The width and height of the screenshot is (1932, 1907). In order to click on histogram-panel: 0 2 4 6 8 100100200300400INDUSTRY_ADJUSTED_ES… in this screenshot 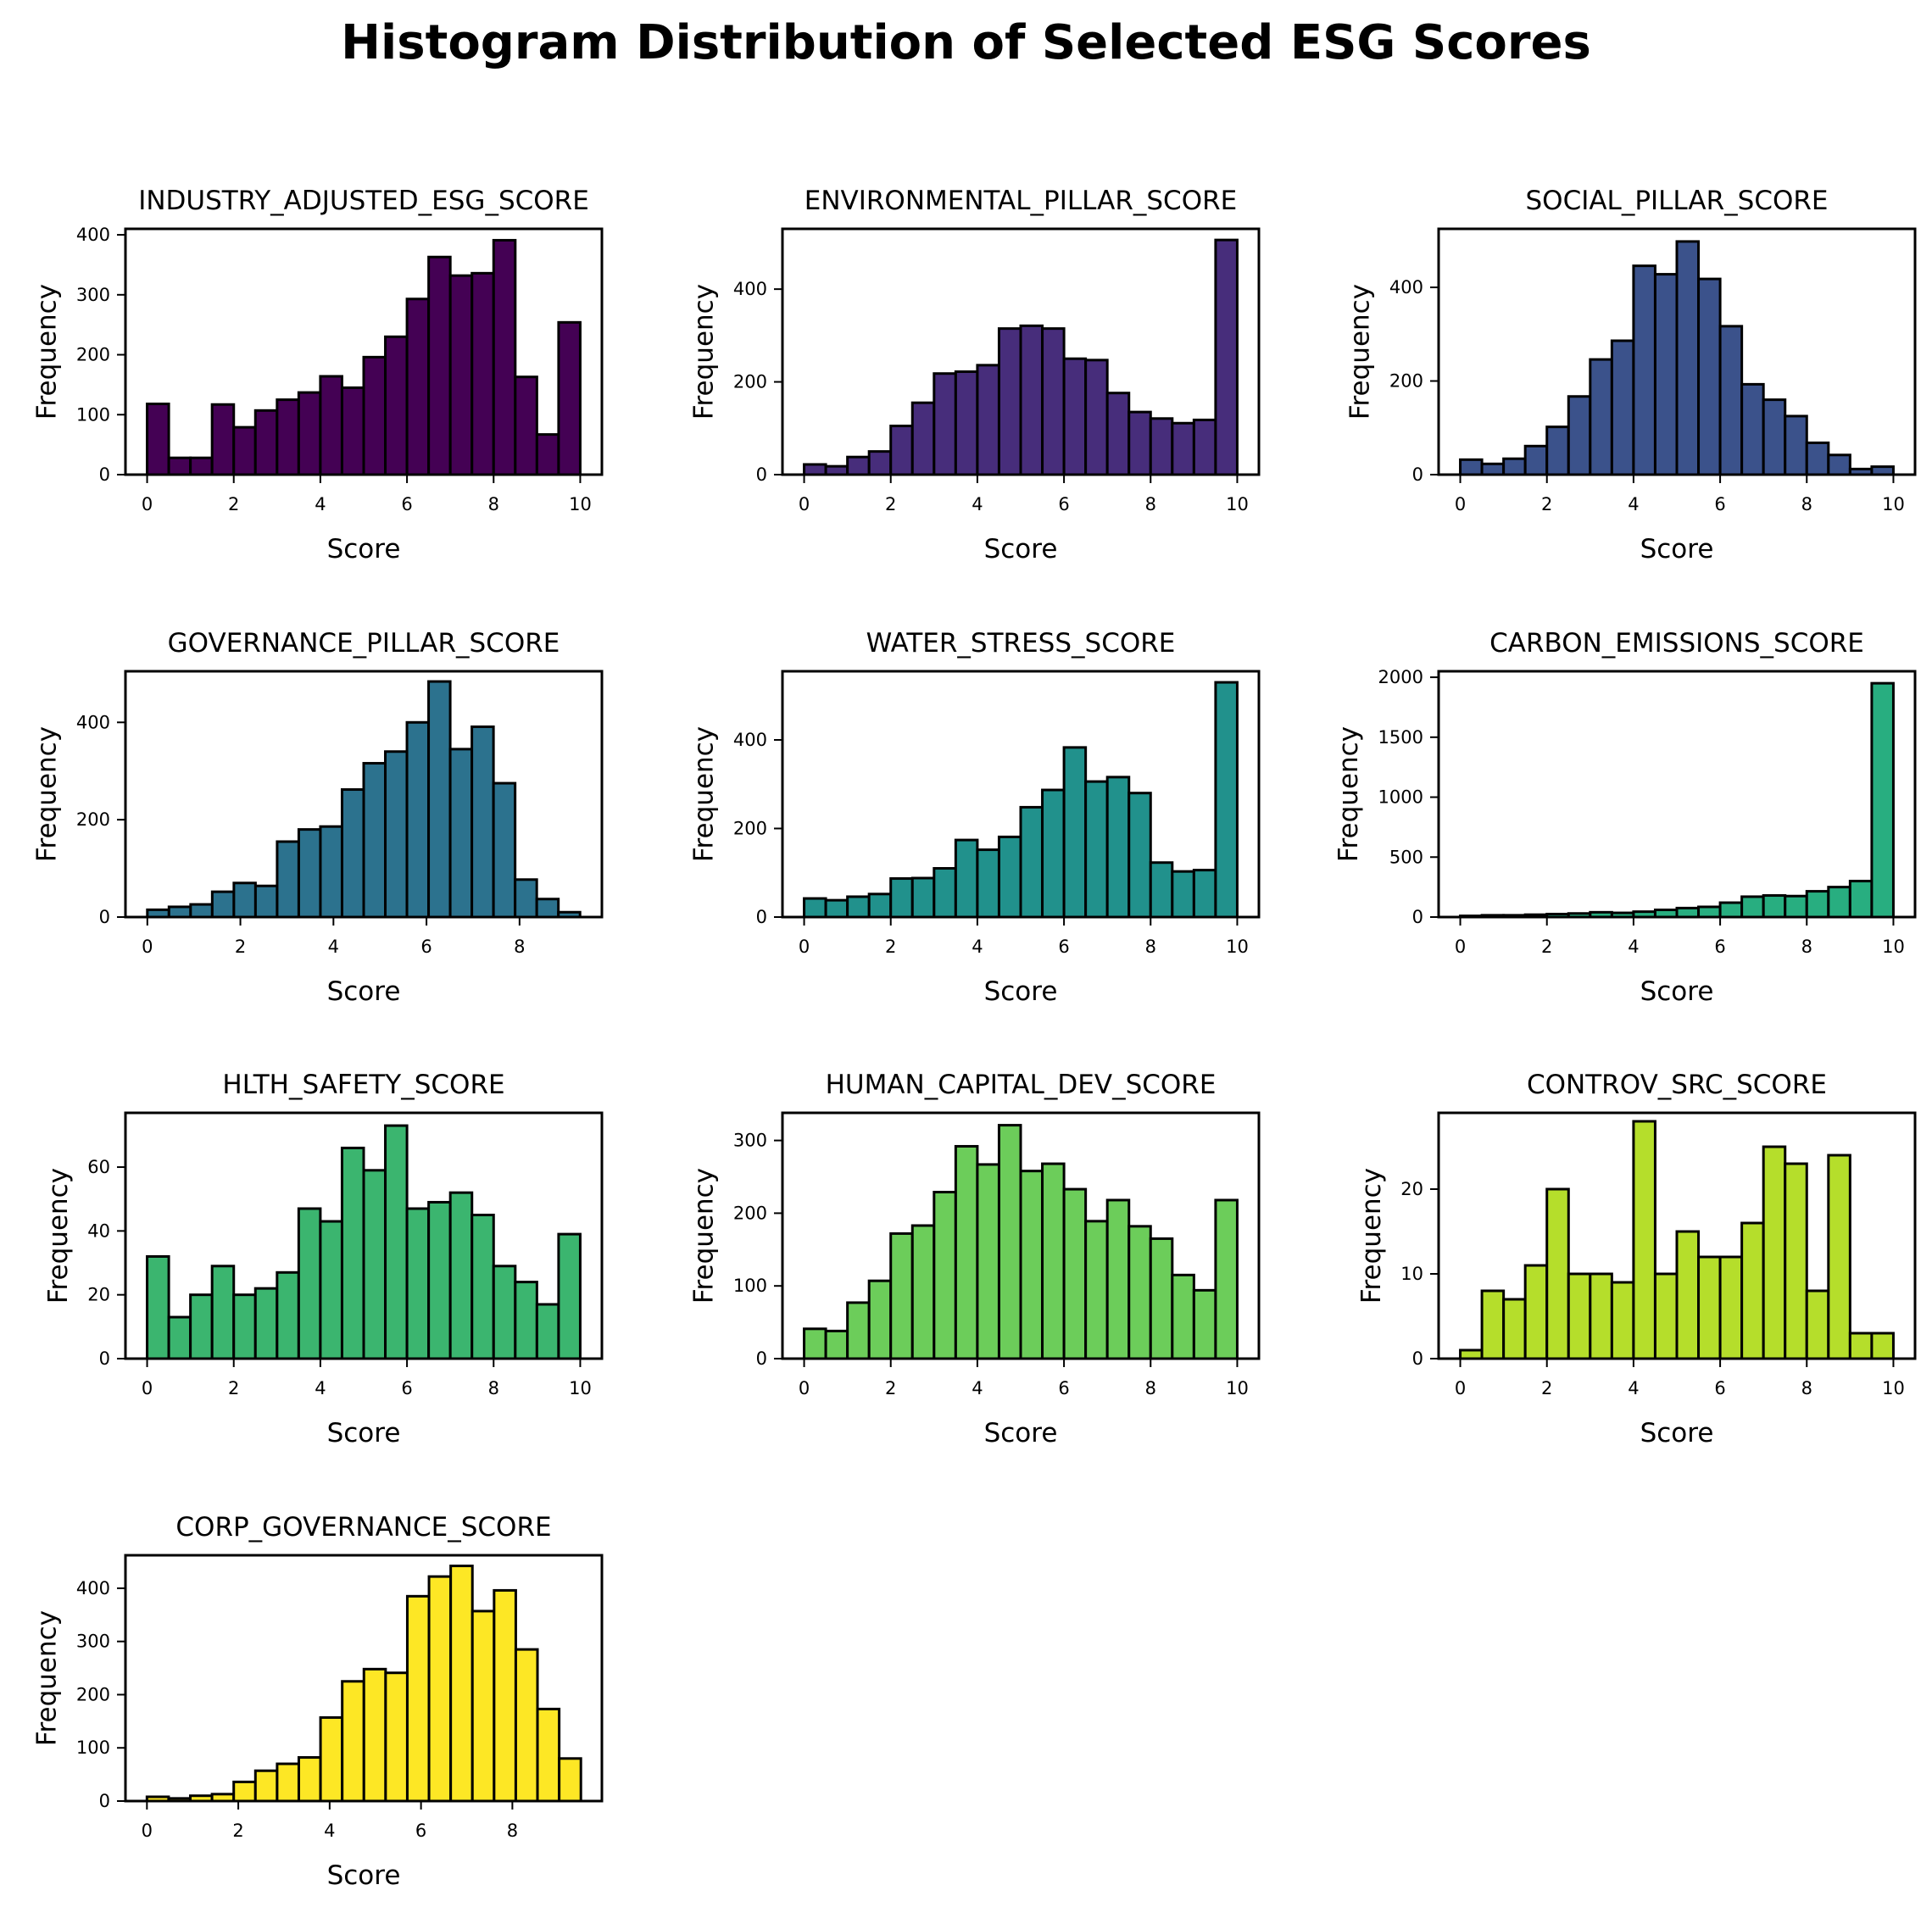, I will do `click(318, 375)`.